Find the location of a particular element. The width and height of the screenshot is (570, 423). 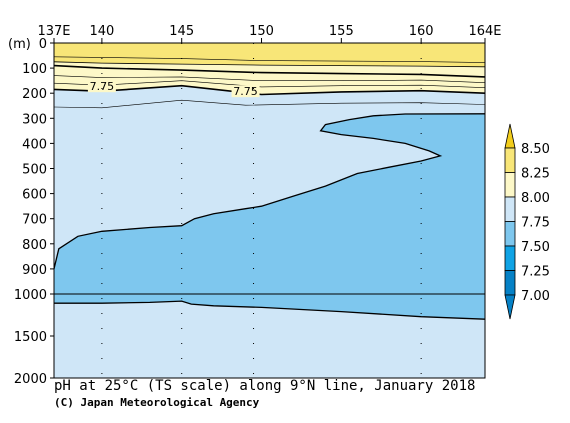

band-7-50-lower-fill is located at coordinates (269, 307).